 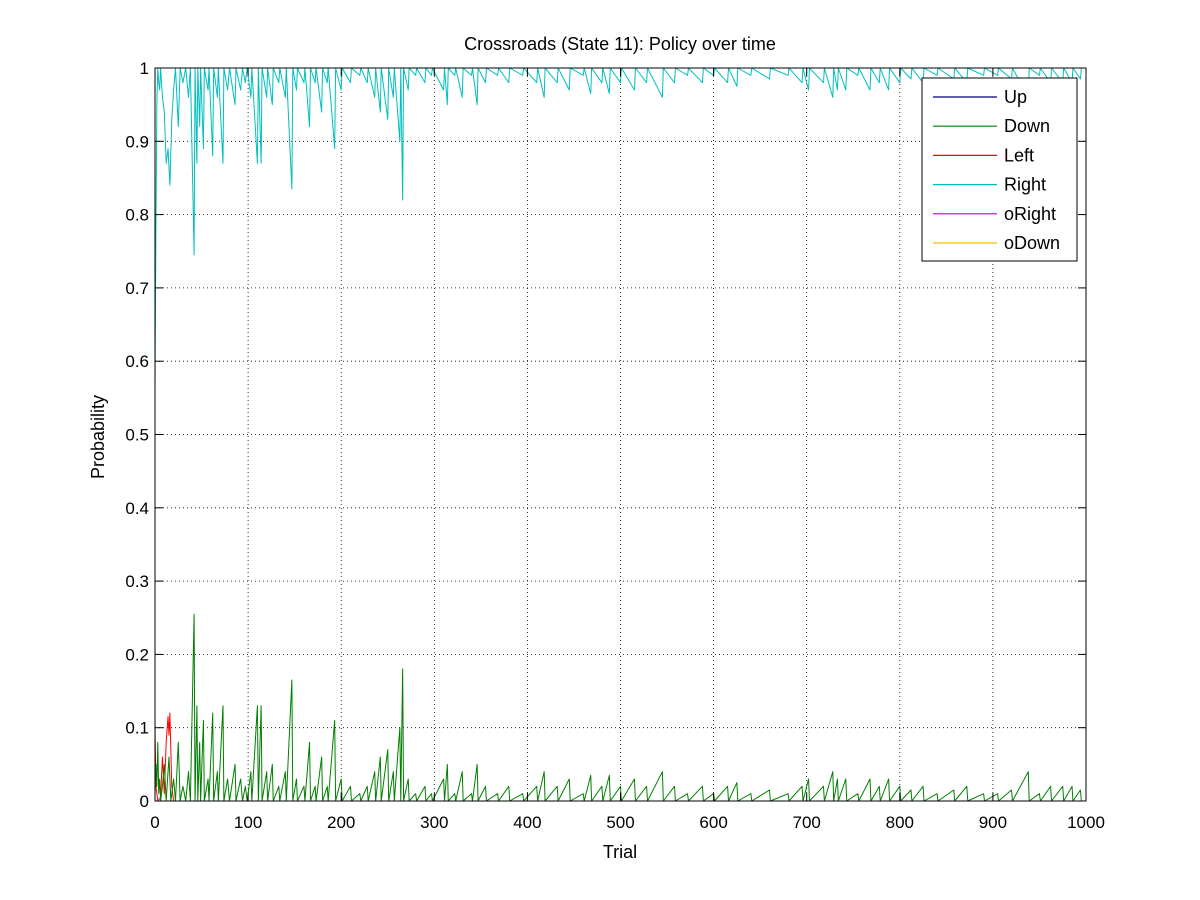 I want to click on x-tick-label: 1000, so click(x=1086, y=822).